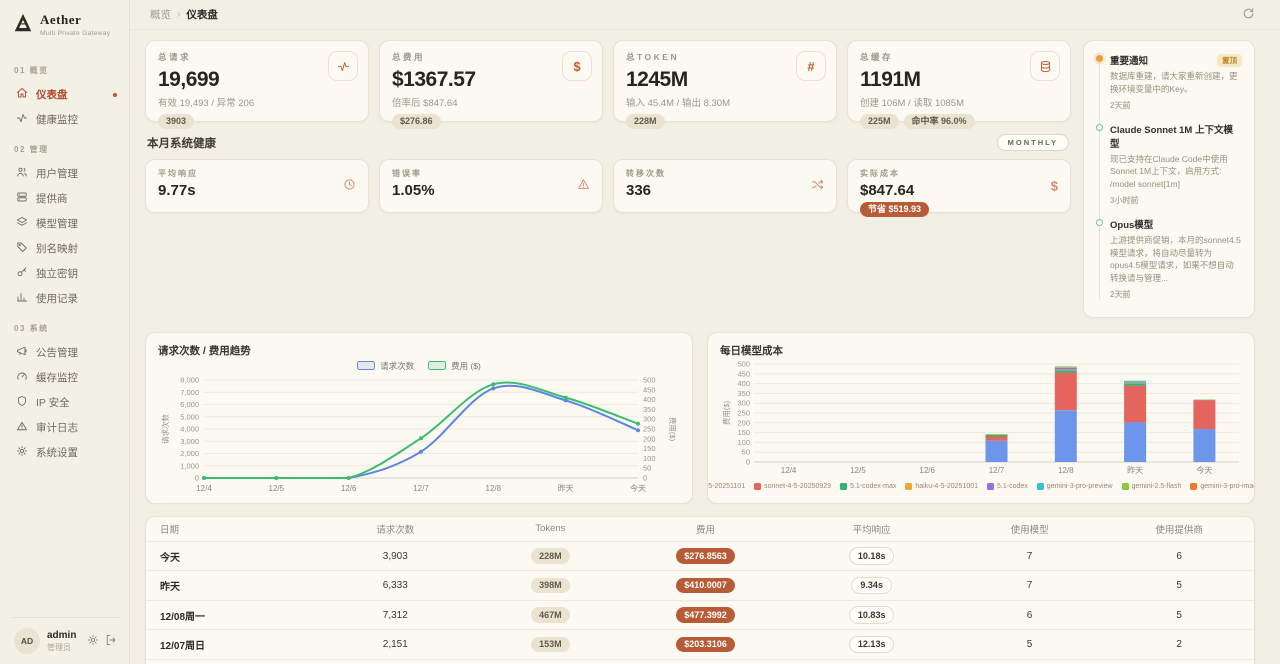  I want to click on home-icon, so click(22, 94).